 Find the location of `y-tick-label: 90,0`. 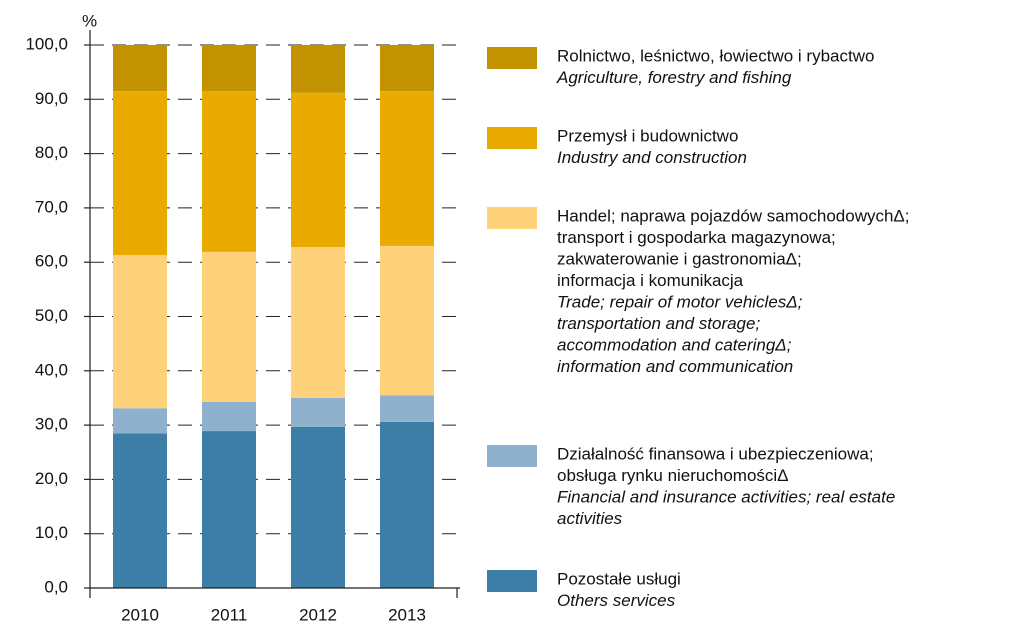

y-tick-label: 90,0 is located at coordinates (51, 98).